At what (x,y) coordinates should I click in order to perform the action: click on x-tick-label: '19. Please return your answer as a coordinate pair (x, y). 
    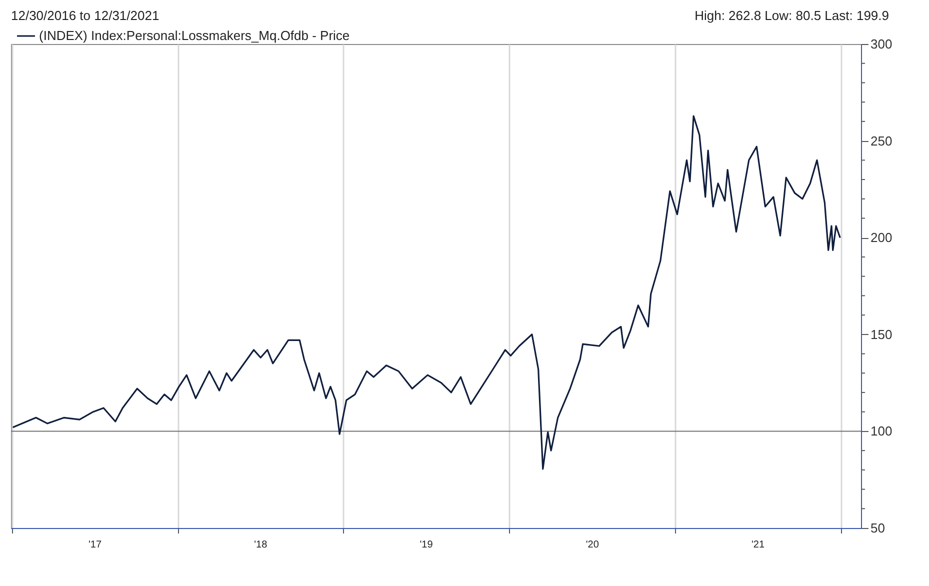
    Looking at the image, I should click on (427, 545).